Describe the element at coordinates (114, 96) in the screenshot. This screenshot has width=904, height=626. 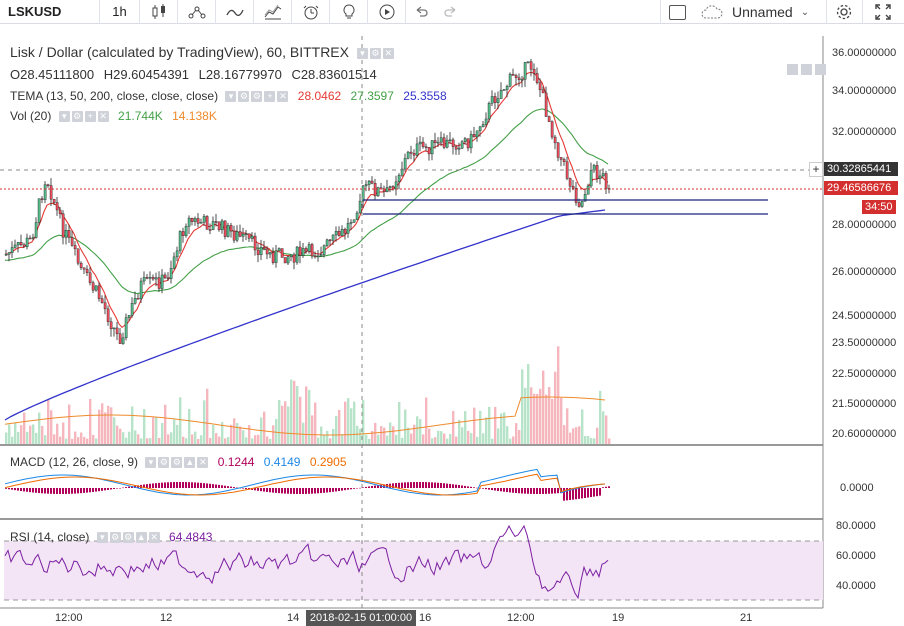
I see `tema-label: TEMA (13, 50, 200, close, close, close)` at that location.